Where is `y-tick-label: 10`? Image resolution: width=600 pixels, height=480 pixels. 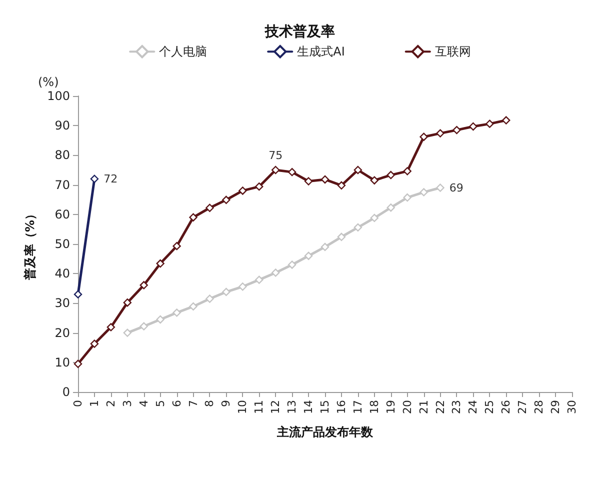 y-tick-label: 10 is located at coordinates (62, 362).